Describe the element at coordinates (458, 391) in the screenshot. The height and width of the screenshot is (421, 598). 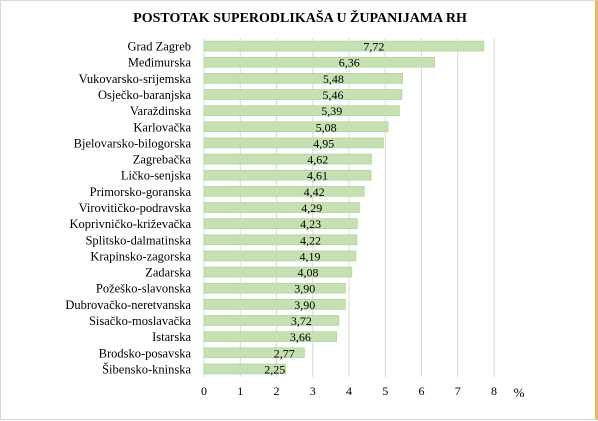
I see `x-tick-label: 7` at that location.